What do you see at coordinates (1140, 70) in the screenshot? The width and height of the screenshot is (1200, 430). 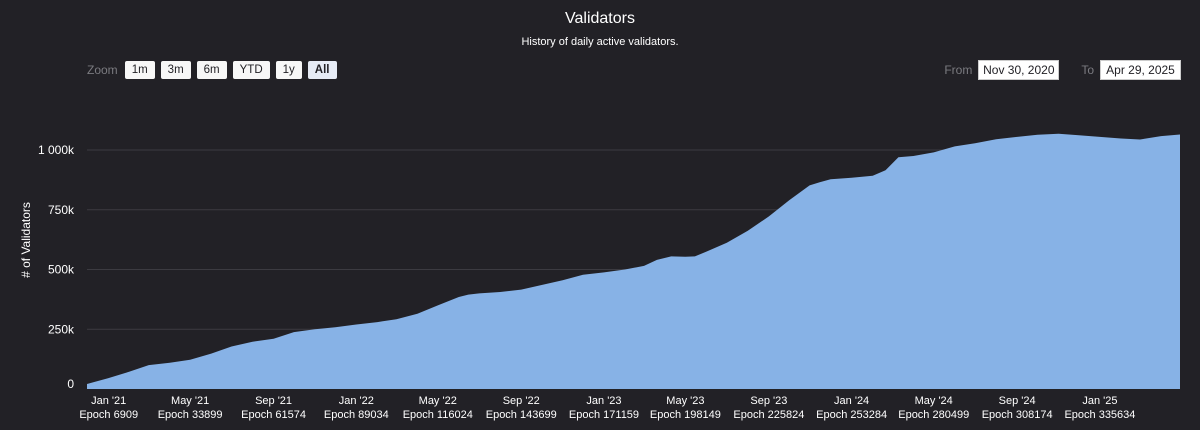 I see `to-date-input` at bounding box center [1140, 70].